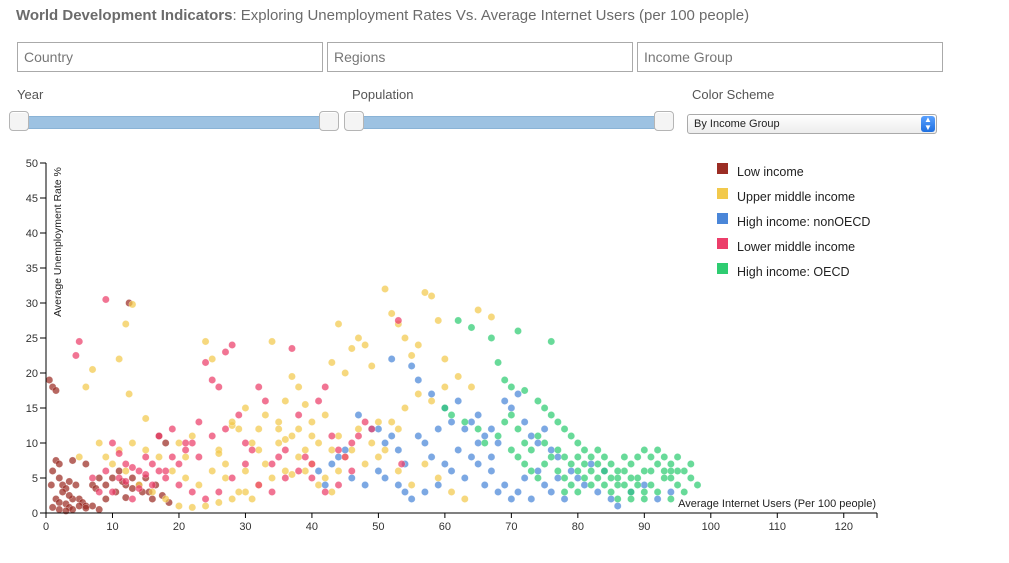 The height and width of the screenshot is (563, 1009). Describe the element at coordinates (460, 522) in the screenshot. I see `x-axis: 0 10 20 30 40 50 60 70 80 90 100 110 120` at that location.